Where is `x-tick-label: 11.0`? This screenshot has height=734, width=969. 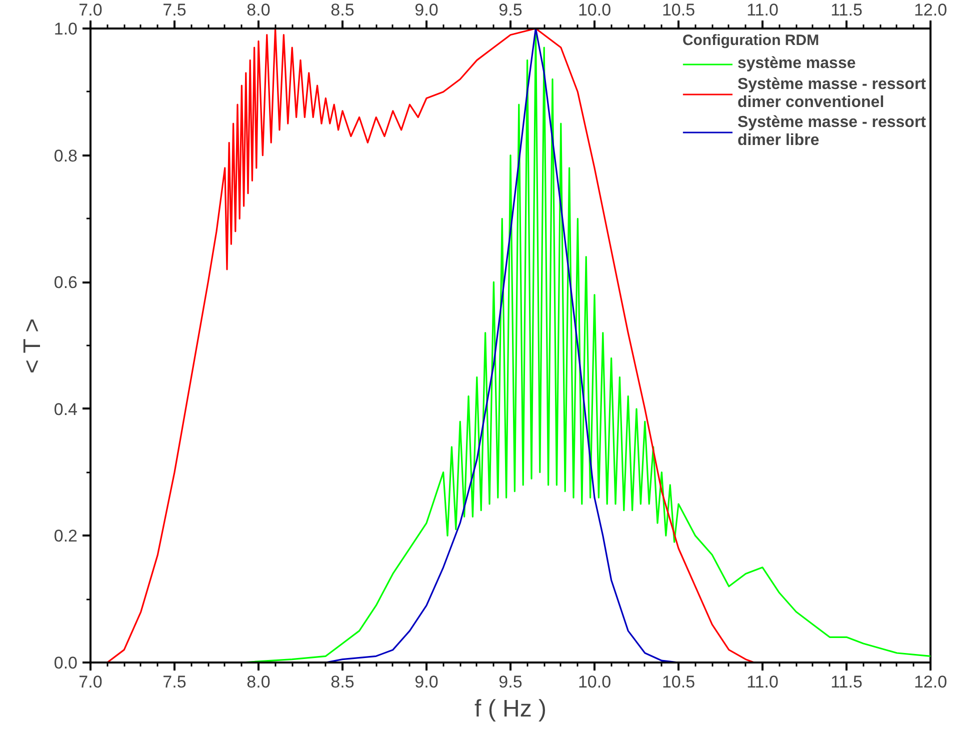
x-tick-label: 11.0 is located at coordinates (762, 10).